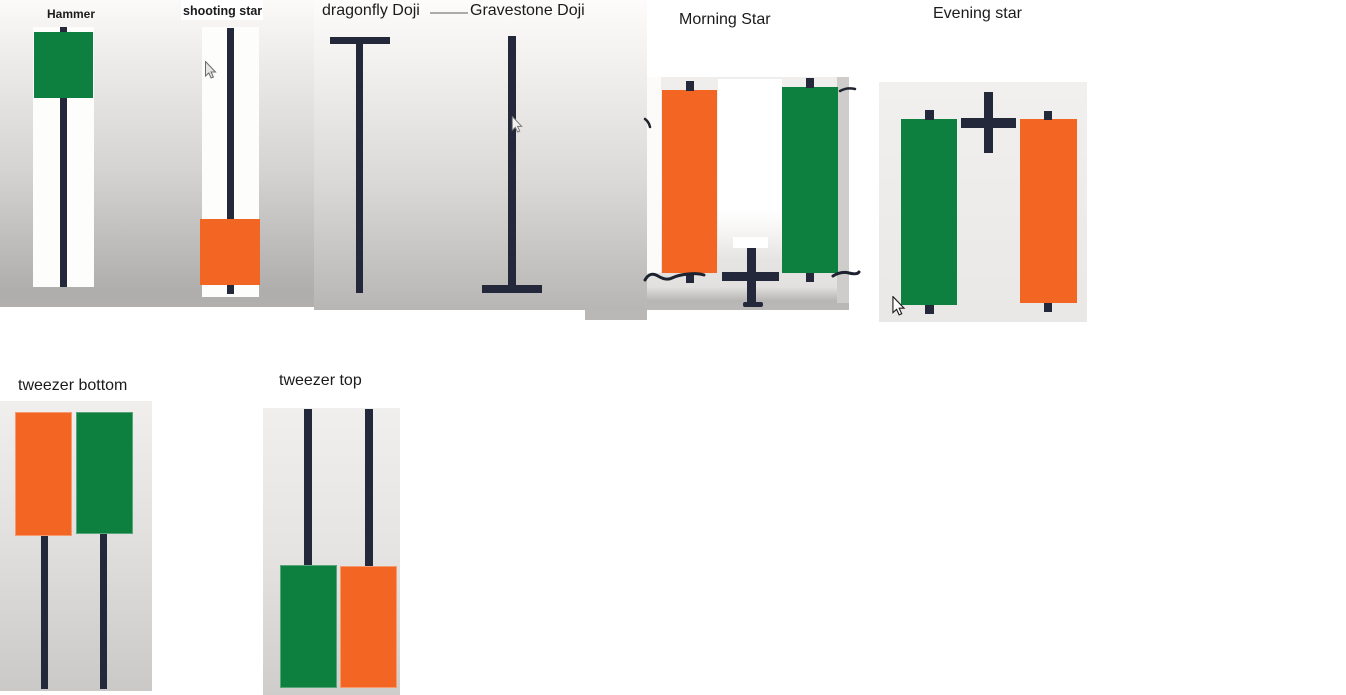  What do you see at coordinates (753, 304) in the screenshot?
I see `morning-star-doji-foot` at bounding box center [753, 304].